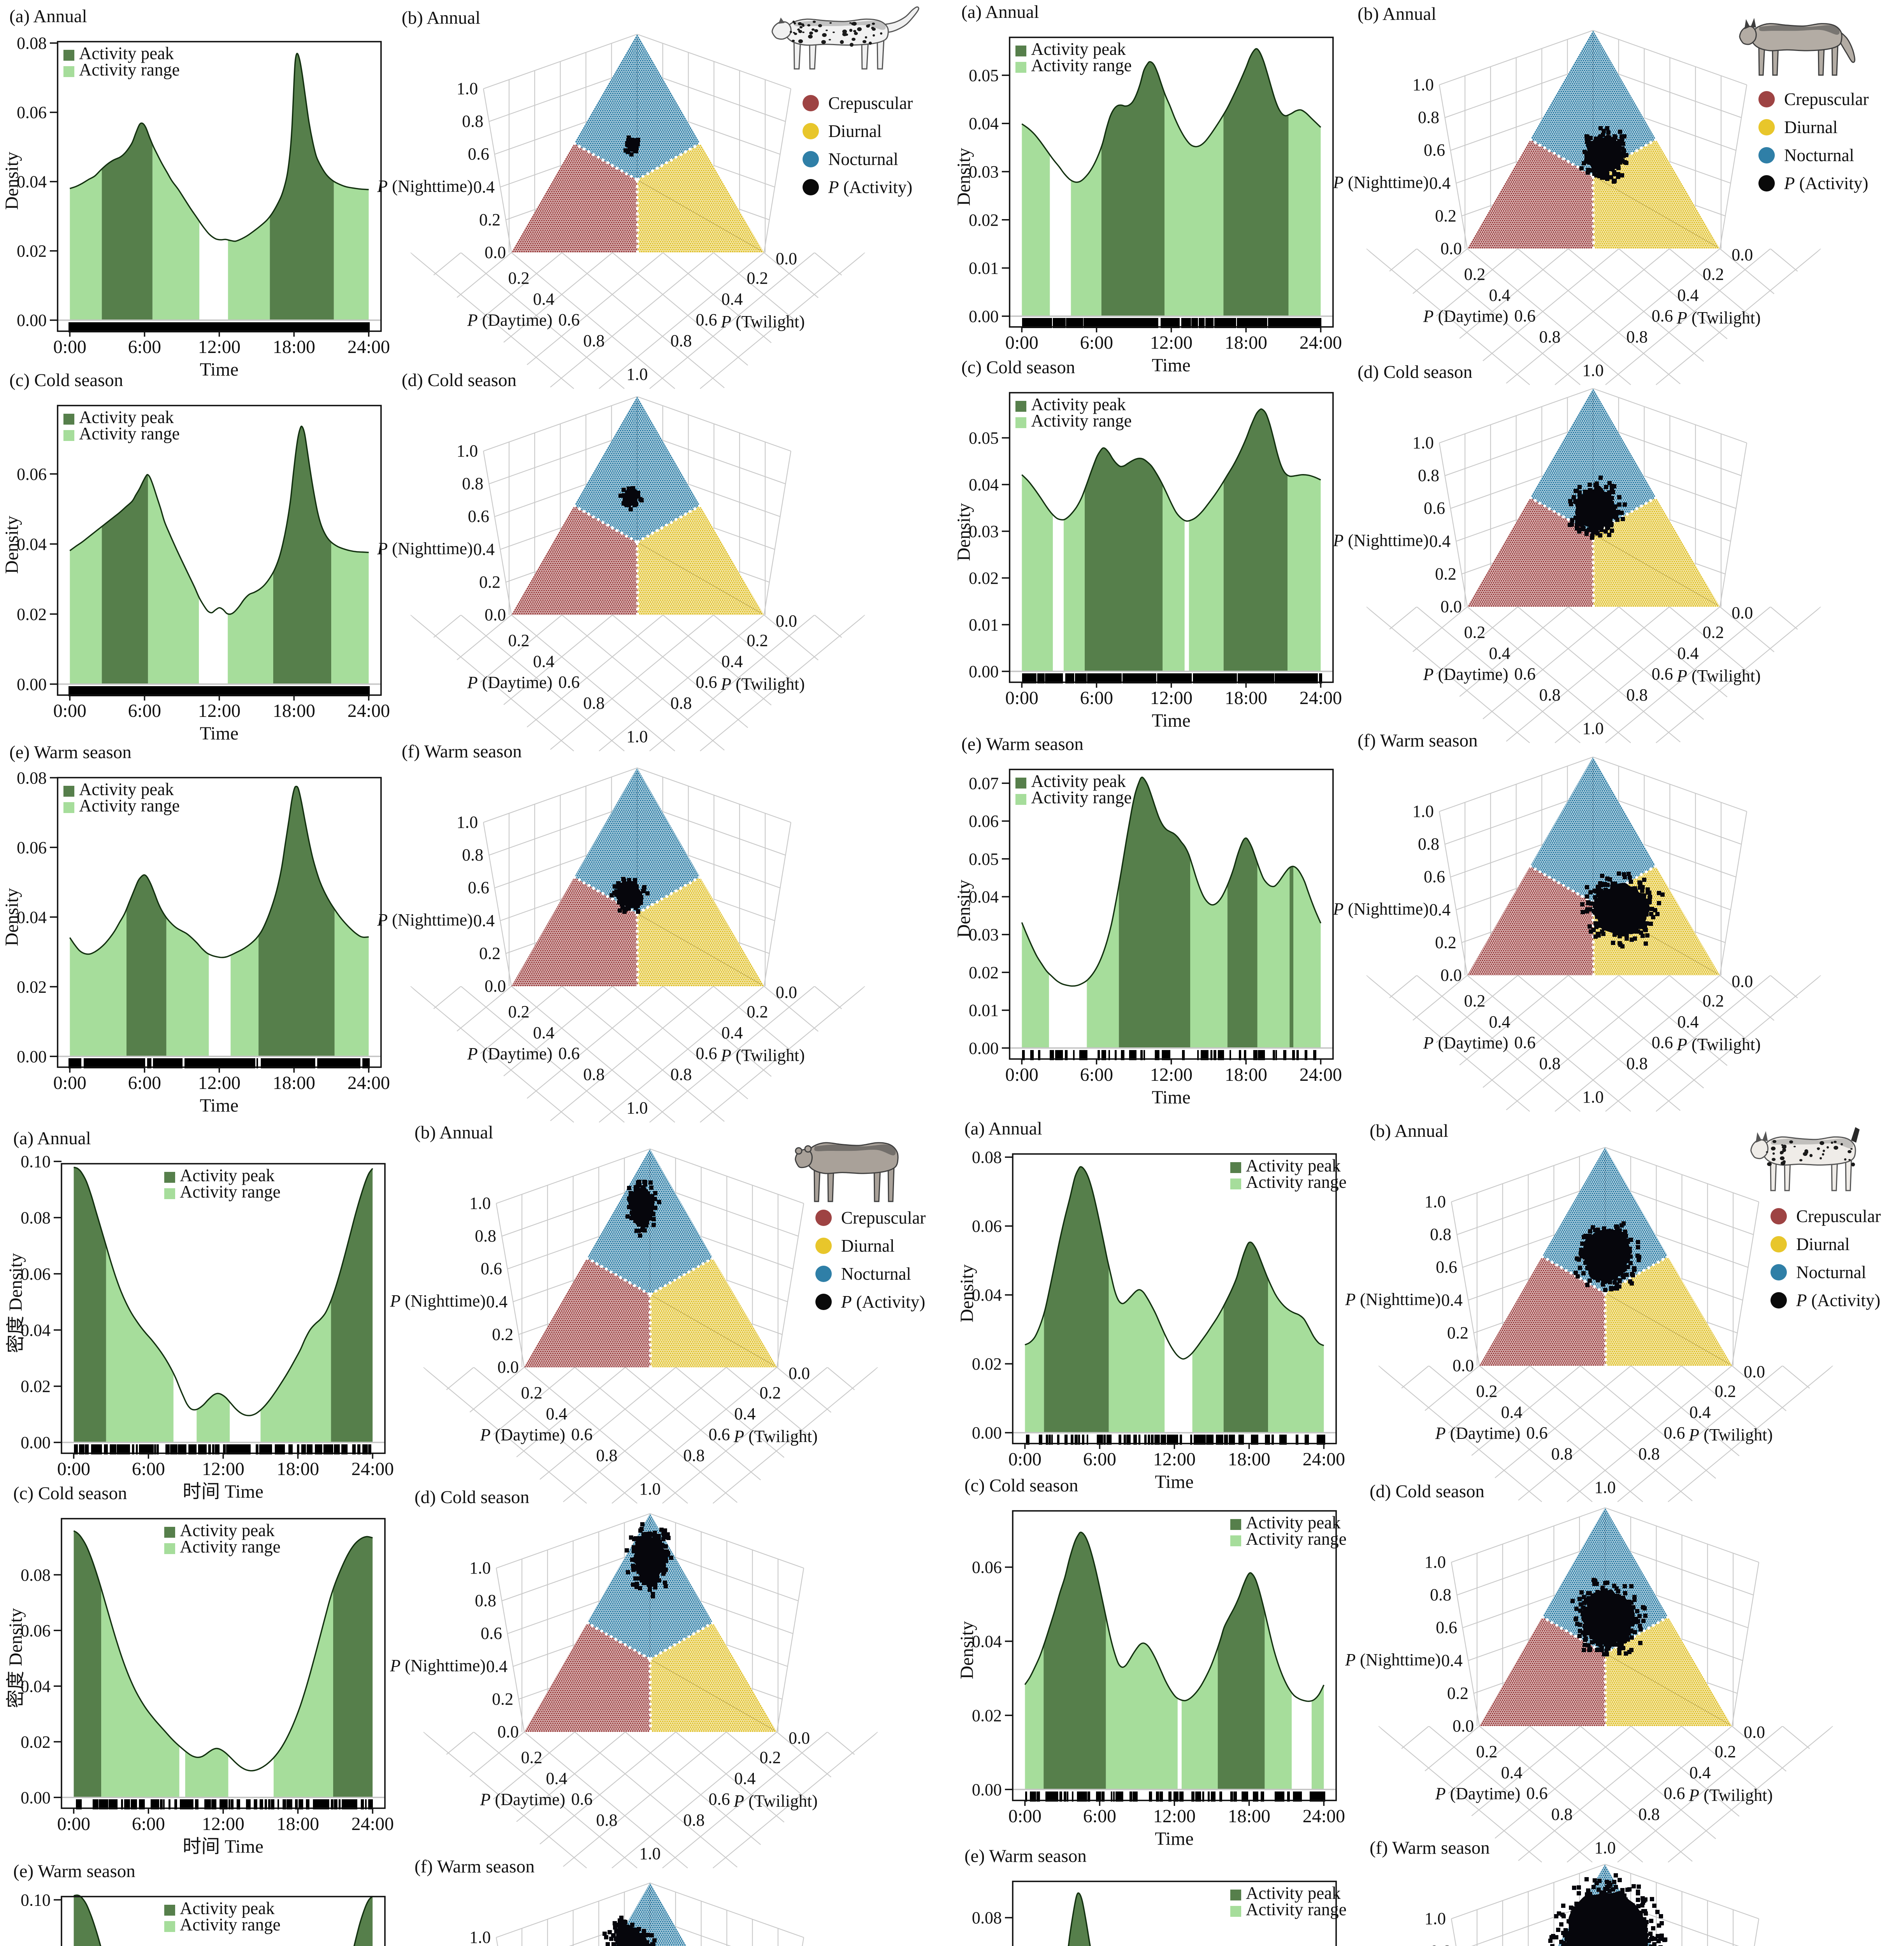  I want to click on svg-text: Time, so click(1171, 720).